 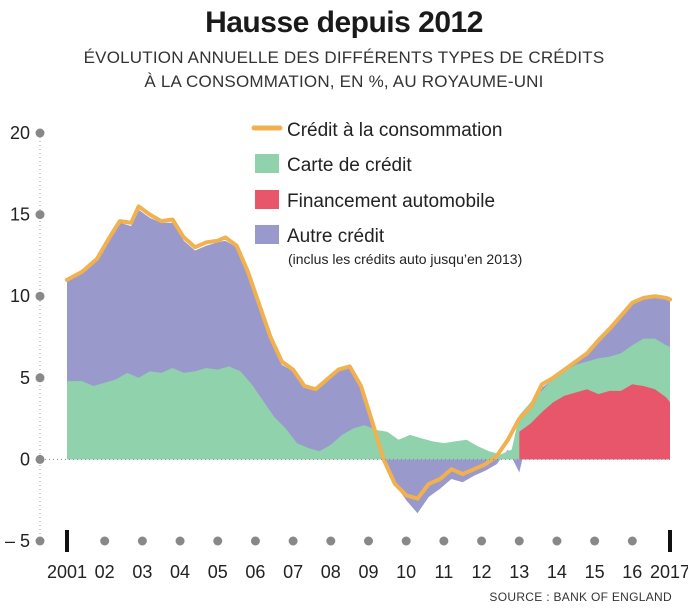 I want to click on chart-subtitle-line-2: À LA CONSOMMATION, EN %, AU ROYAUME-UNI, so click(x=344, y=81).